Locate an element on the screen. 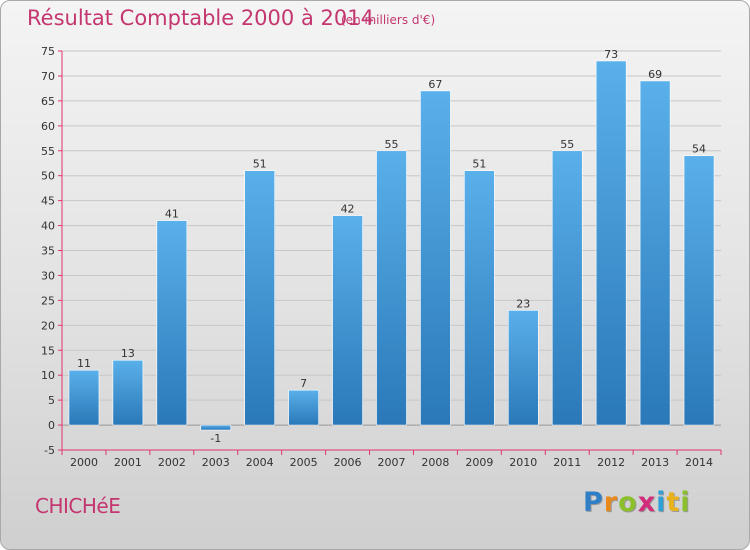 The width and height of the screenshot is (750, 550). x-tick-label: 2007 is located at coordinates (392, 462).